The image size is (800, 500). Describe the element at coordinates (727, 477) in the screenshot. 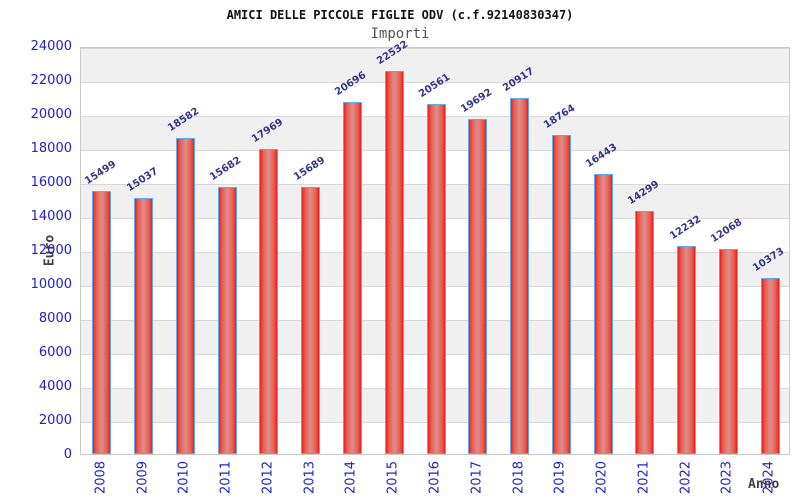

I see `x-tick-label: 2023` at that location.